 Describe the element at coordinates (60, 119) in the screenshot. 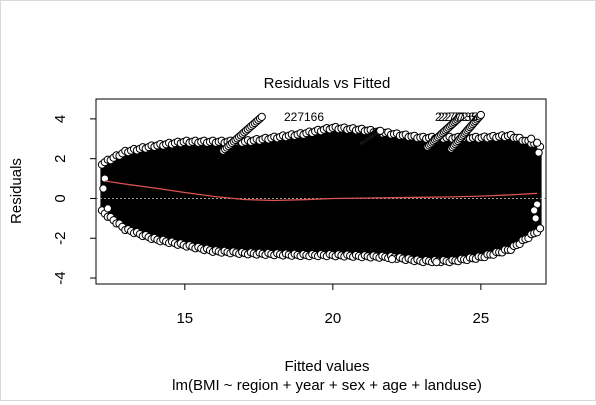

I see `y-tick-label: 4` at that location.